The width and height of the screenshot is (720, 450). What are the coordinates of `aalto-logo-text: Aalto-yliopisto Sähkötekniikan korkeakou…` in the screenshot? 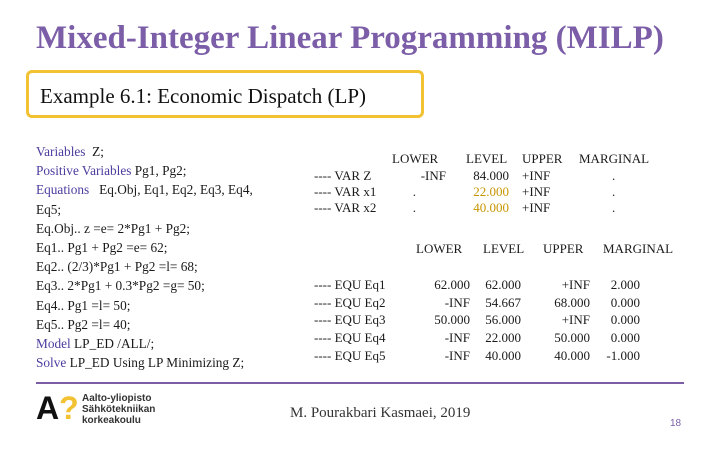 It's located at (119, 409).